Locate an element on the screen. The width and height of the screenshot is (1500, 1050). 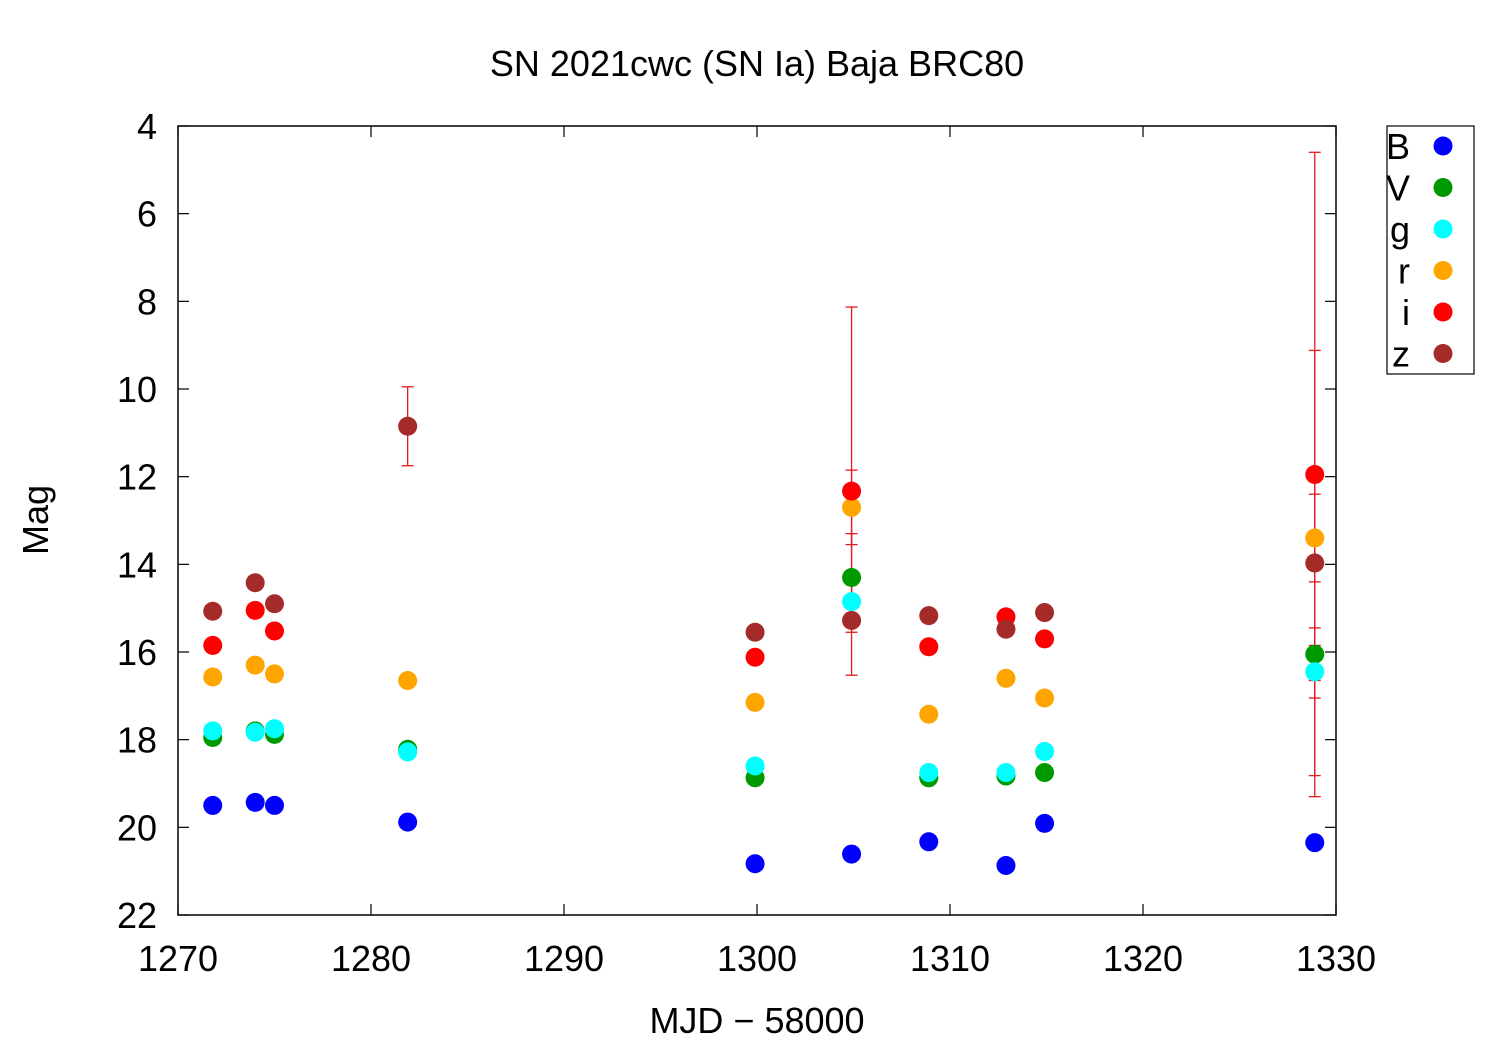
x-tick-label: 1300 is located at coordinates (757, 958).